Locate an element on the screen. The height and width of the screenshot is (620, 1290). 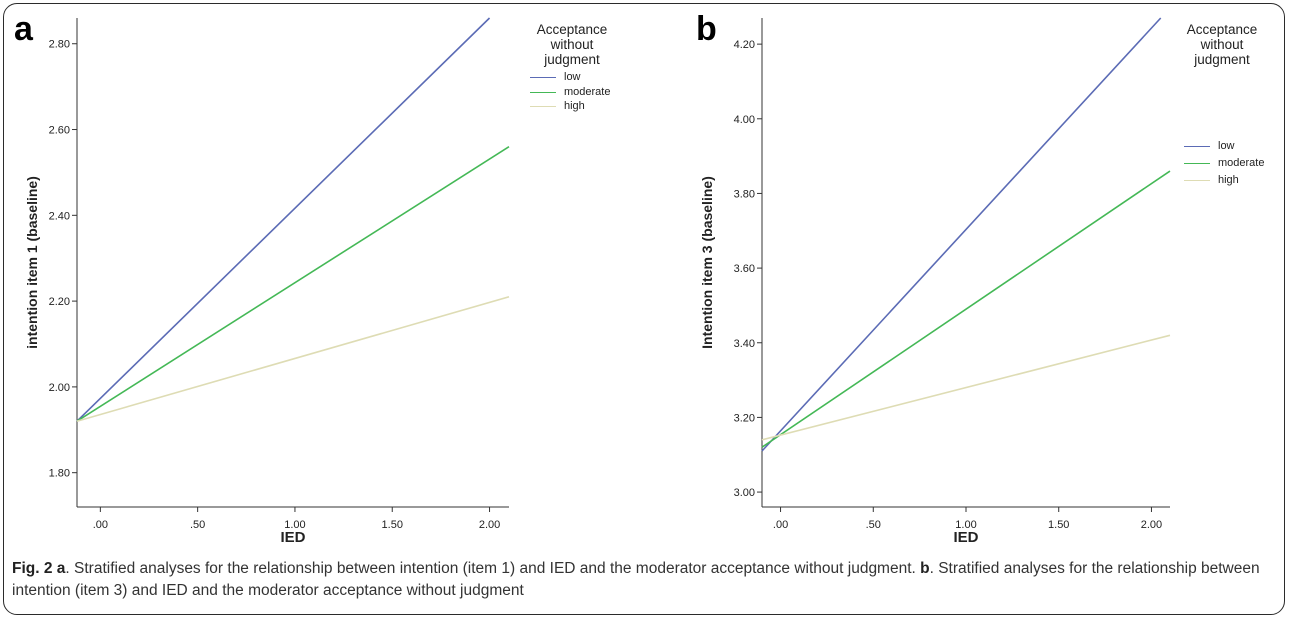
legend-b-title-line: without is located at coordinates (1222, 44).